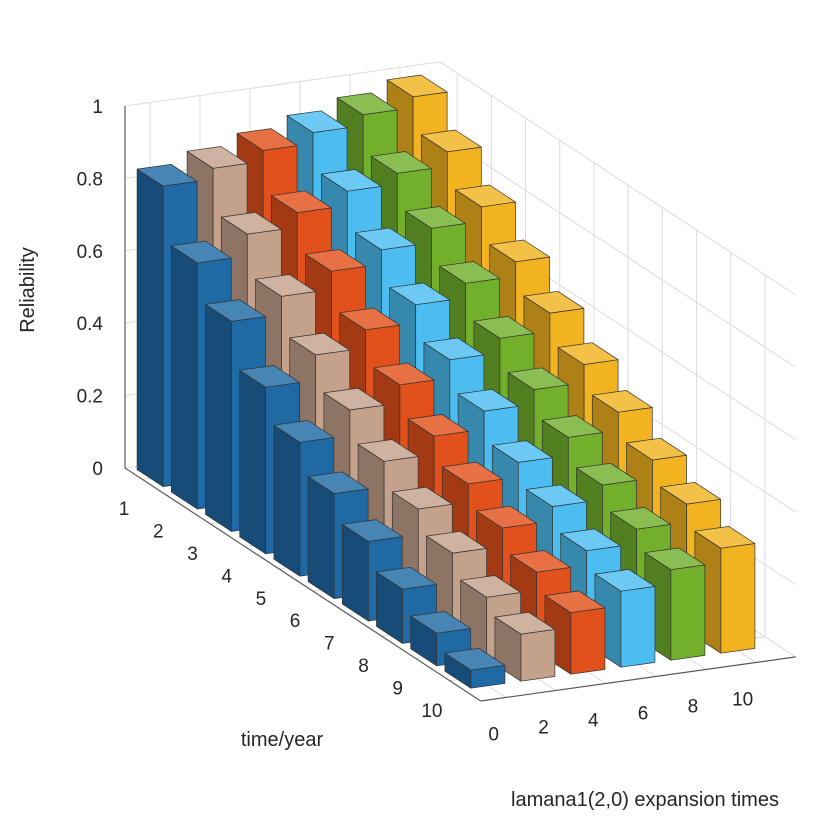 The width and height of the screenshot is (839, 821). What do you see at coordinates (363, 666) in the screenshot?
I see `x-tick-label: 8` at bounding box center [363, 666].